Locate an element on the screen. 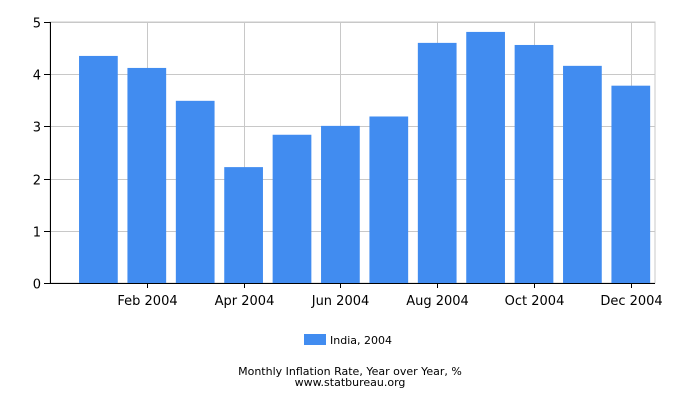 This screenshot has height=400, width=700. legend-label: India, 2004 is located at coordinates (361, 340).